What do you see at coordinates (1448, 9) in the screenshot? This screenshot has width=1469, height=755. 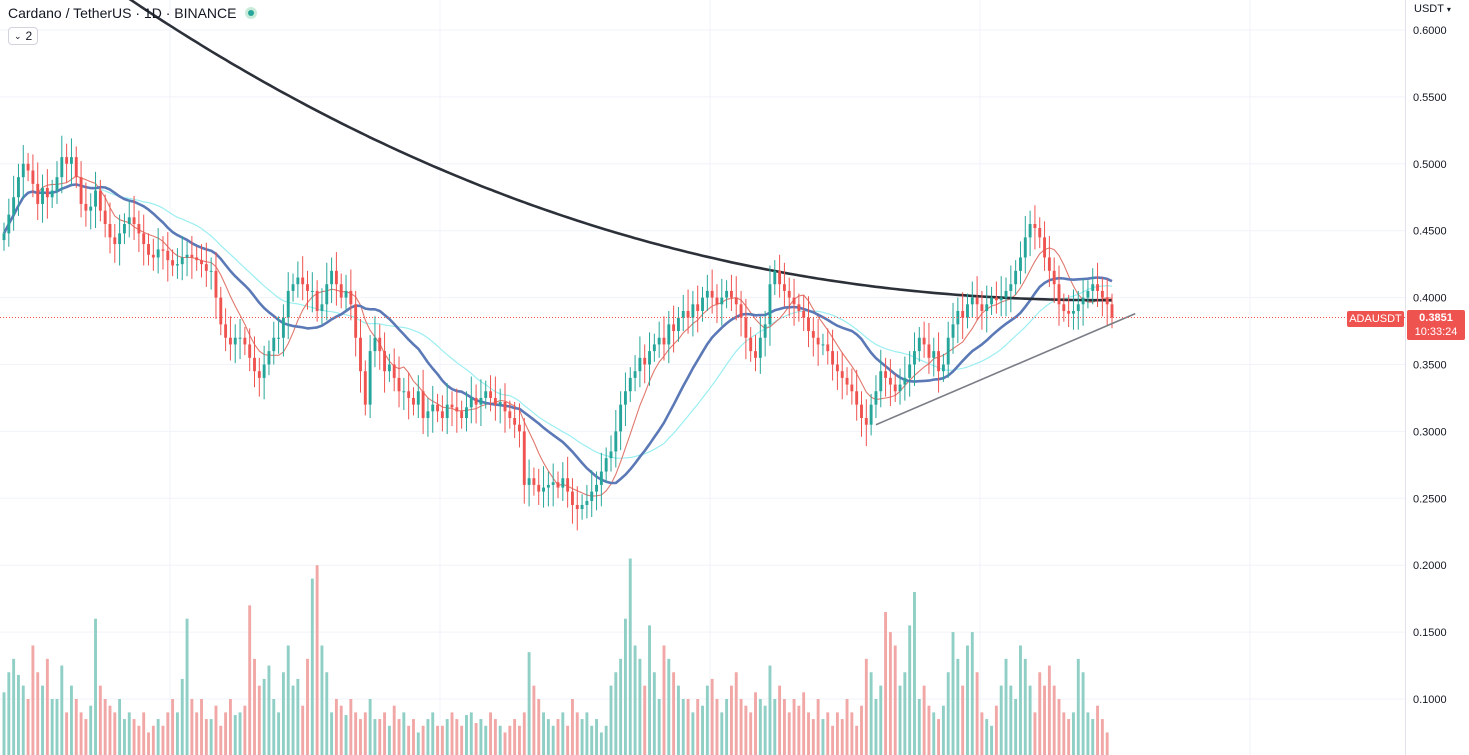 I see `chevron-down-icon: ▾` at bounding box center [1448, 9].